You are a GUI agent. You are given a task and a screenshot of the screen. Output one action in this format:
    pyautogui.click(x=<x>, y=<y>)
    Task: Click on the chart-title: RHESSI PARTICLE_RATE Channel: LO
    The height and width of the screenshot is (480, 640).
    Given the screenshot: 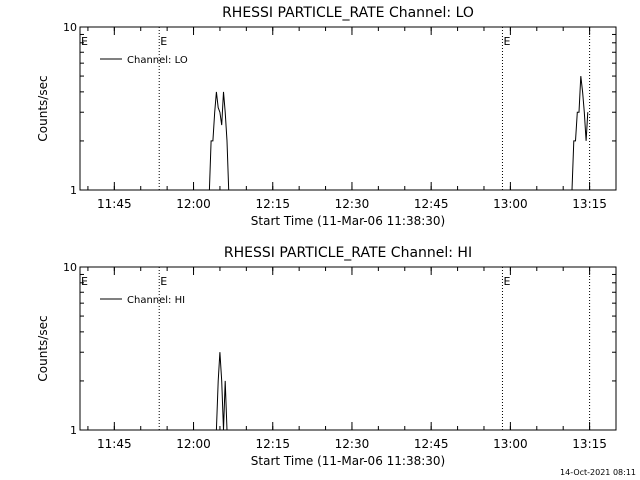 What is the action you would take?
    pyautogui.click(x=348, y=13)
    